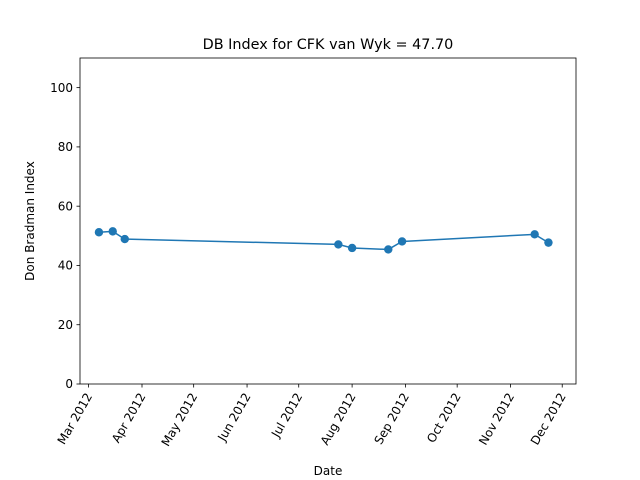 This screenshot has width=640, height=480. Describe the element at coordinates (65, 236) in the screenshot. I see `y-axis: 0 20 40 60 80 100` at that location.